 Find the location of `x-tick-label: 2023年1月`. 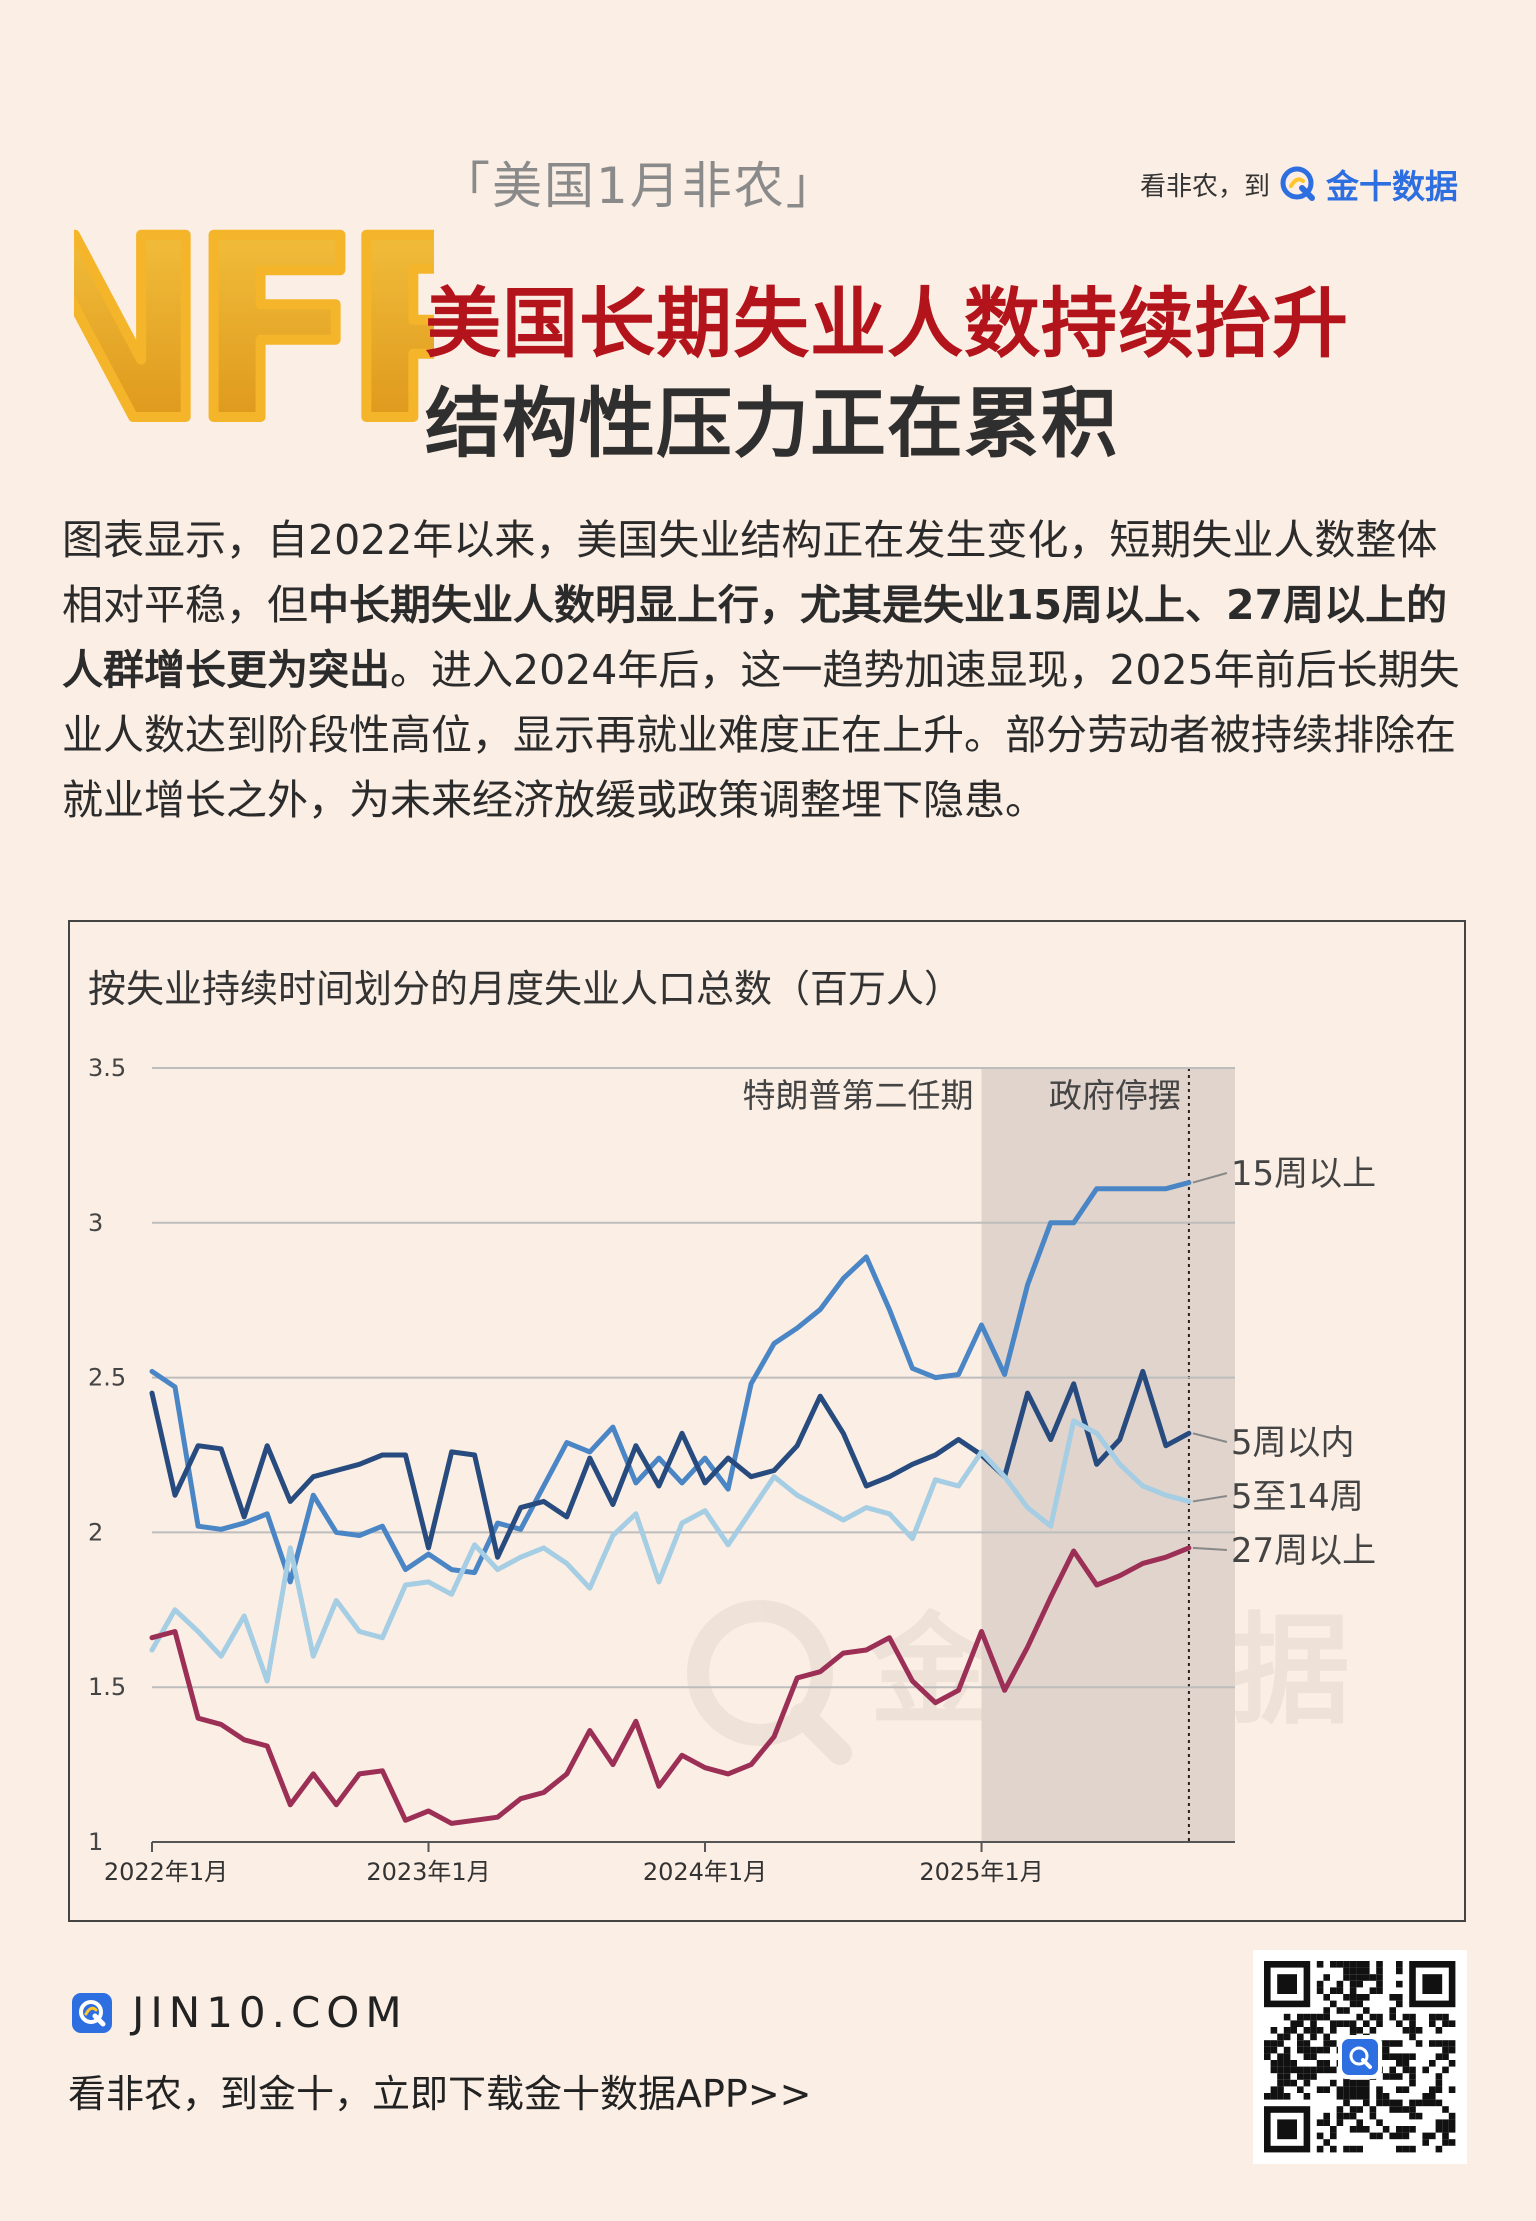

x-tick-label: 2023年1月 is located at coordinates (428, 1872).